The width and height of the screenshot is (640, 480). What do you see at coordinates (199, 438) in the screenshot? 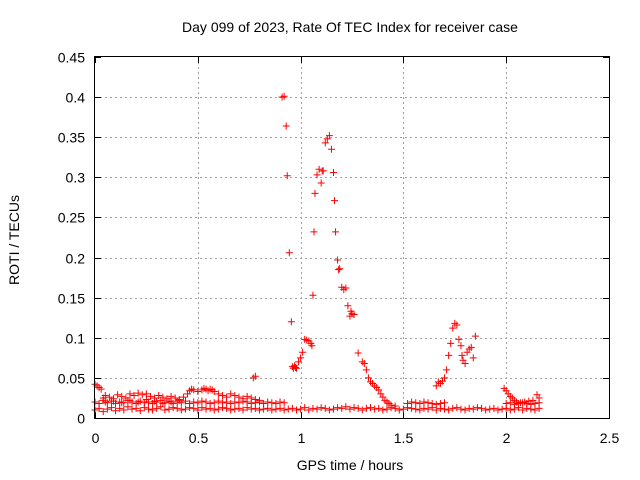
I see `x-tick-label: 0.5` at bounding box center [199, 438].